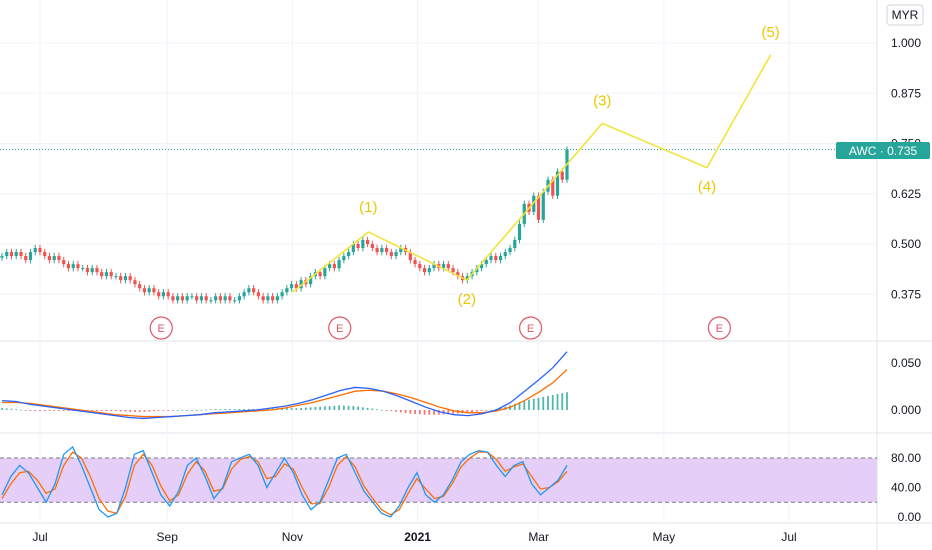  I want to click on stoch-d-line, so click(284, 483).